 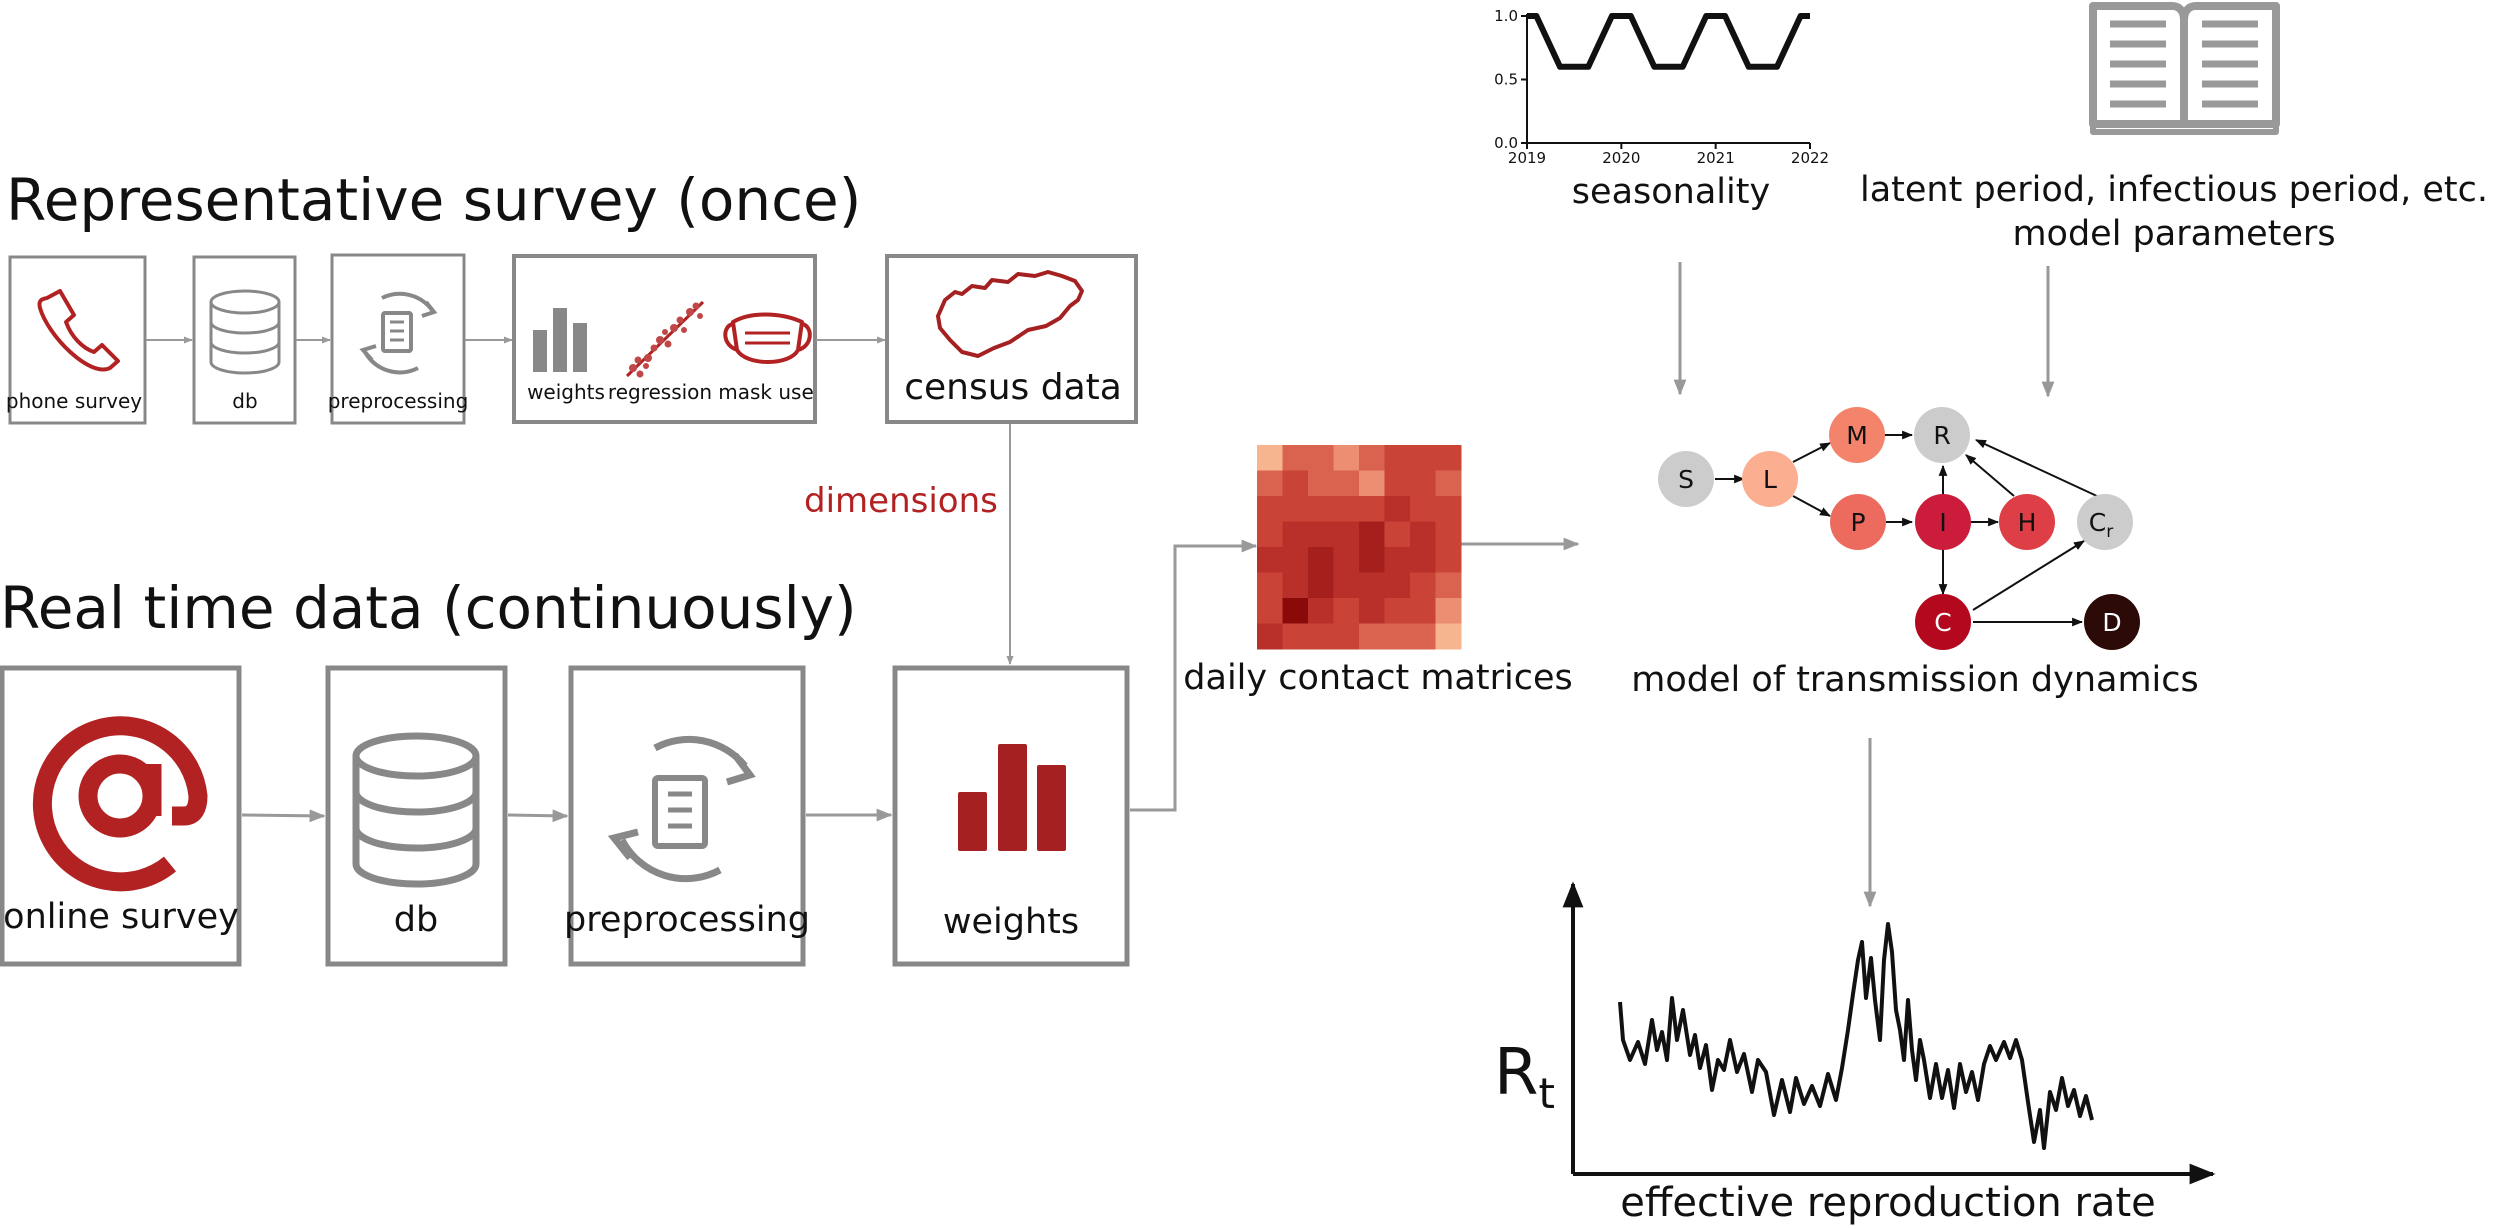 I want to click on at-sign-icon, so click(x=120, y=804).